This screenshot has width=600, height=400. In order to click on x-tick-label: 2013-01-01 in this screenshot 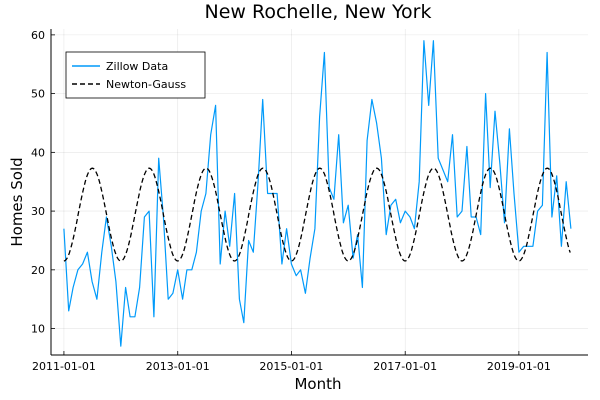, I will do `click(178, 366)`.